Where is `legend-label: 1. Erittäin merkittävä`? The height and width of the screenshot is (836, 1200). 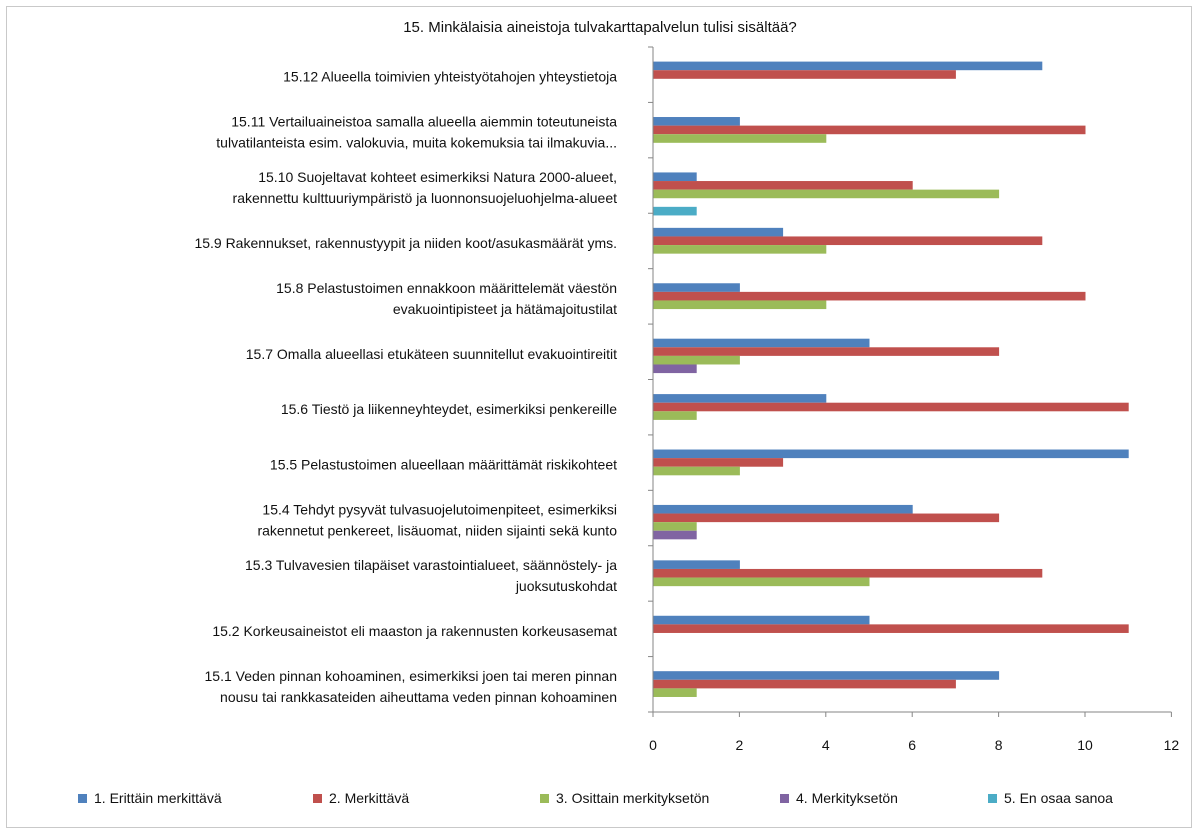
legend-label: 1. Erittäin merkittävä is located at coordinates (158, 798).